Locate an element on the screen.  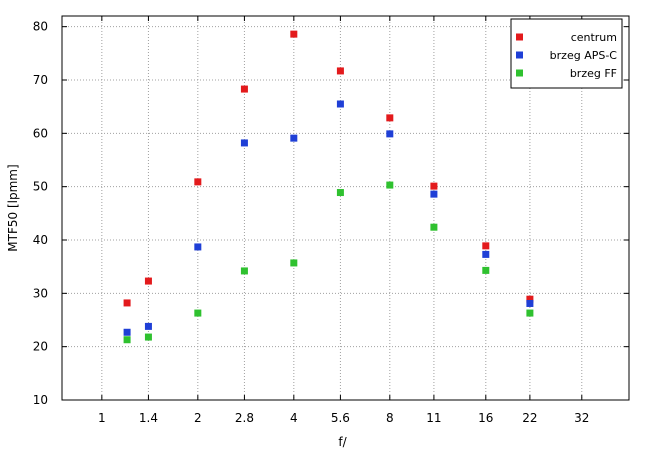
x-tick-label: 1.4 is located at coordinates (148, 418).